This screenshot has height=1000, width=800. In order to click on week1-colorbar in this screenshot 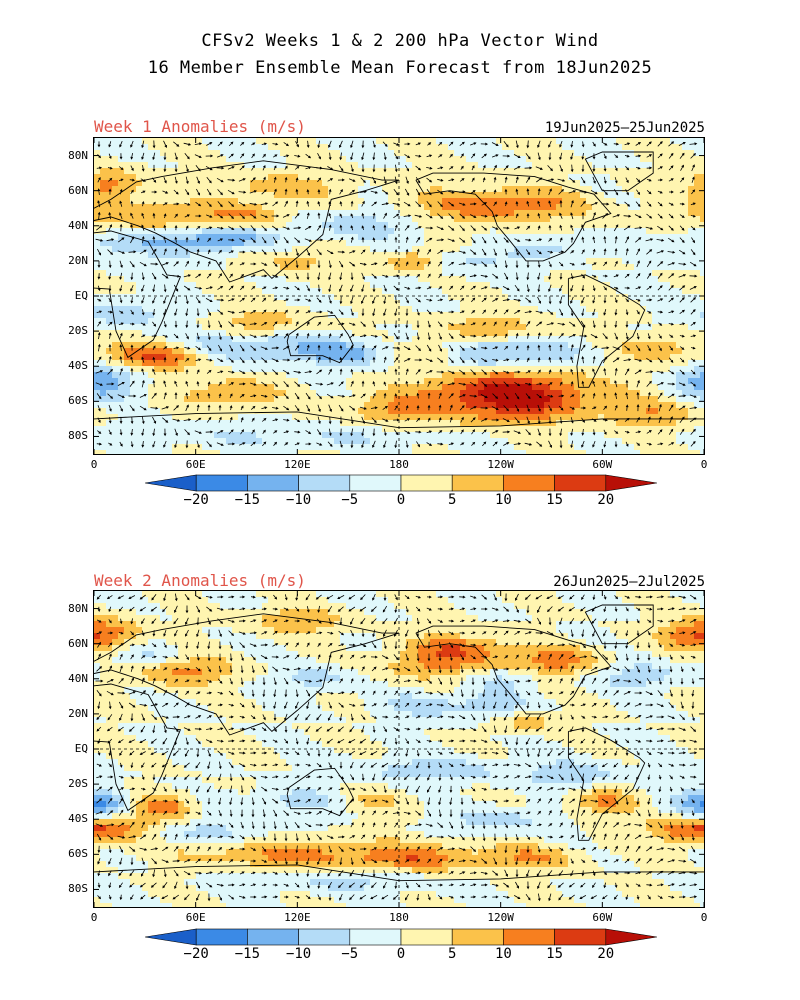, I will do `click(401, 483)`.